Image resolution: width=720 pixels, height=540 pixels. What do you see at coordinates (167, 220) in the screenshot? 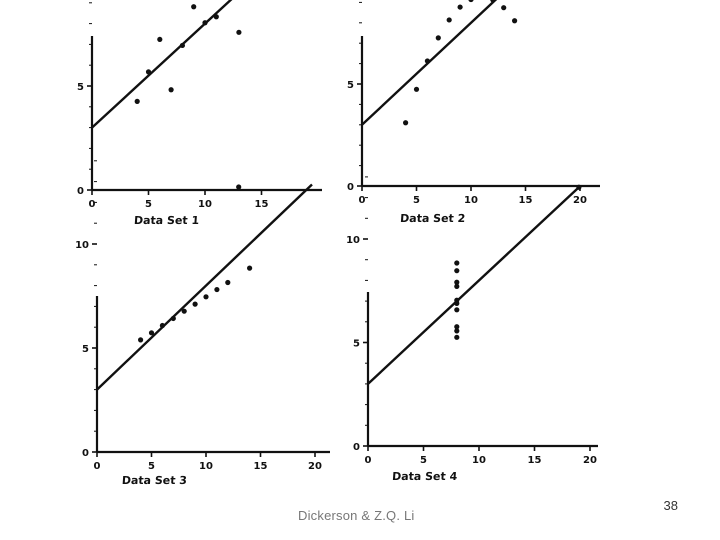
I see `dataset-caption: Data Set 1` at bounding box center [167, 220].